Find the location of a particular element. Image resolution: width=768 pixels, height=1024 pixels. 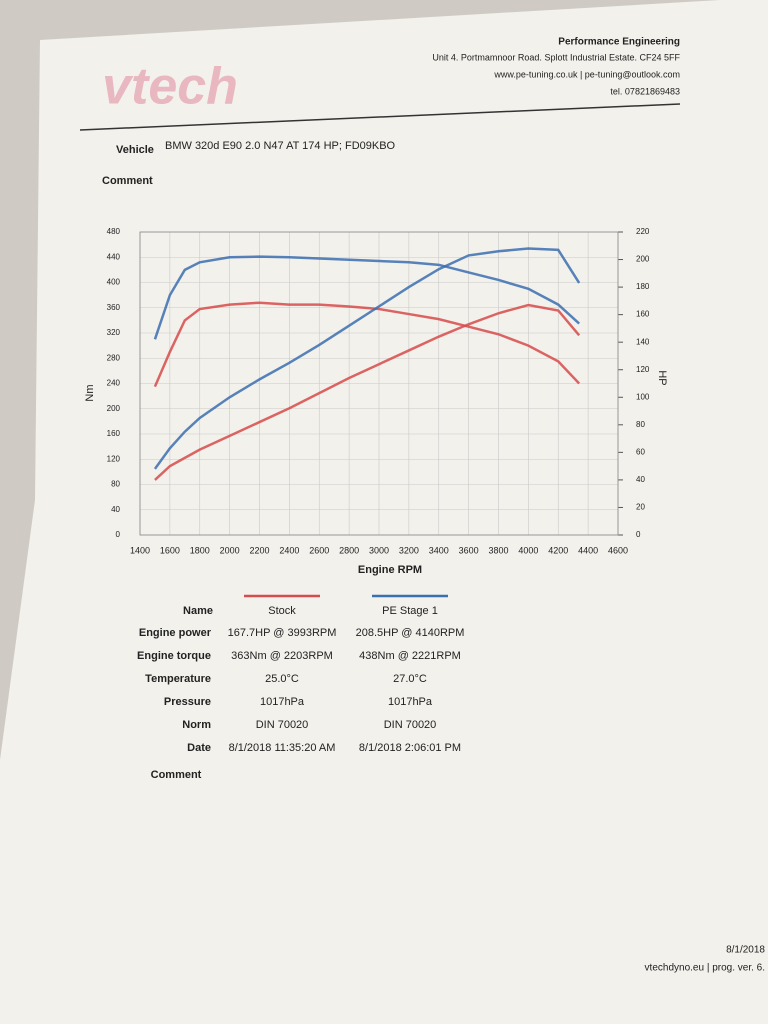

y-tick-label: 240 is located at coordinates (114, 383).